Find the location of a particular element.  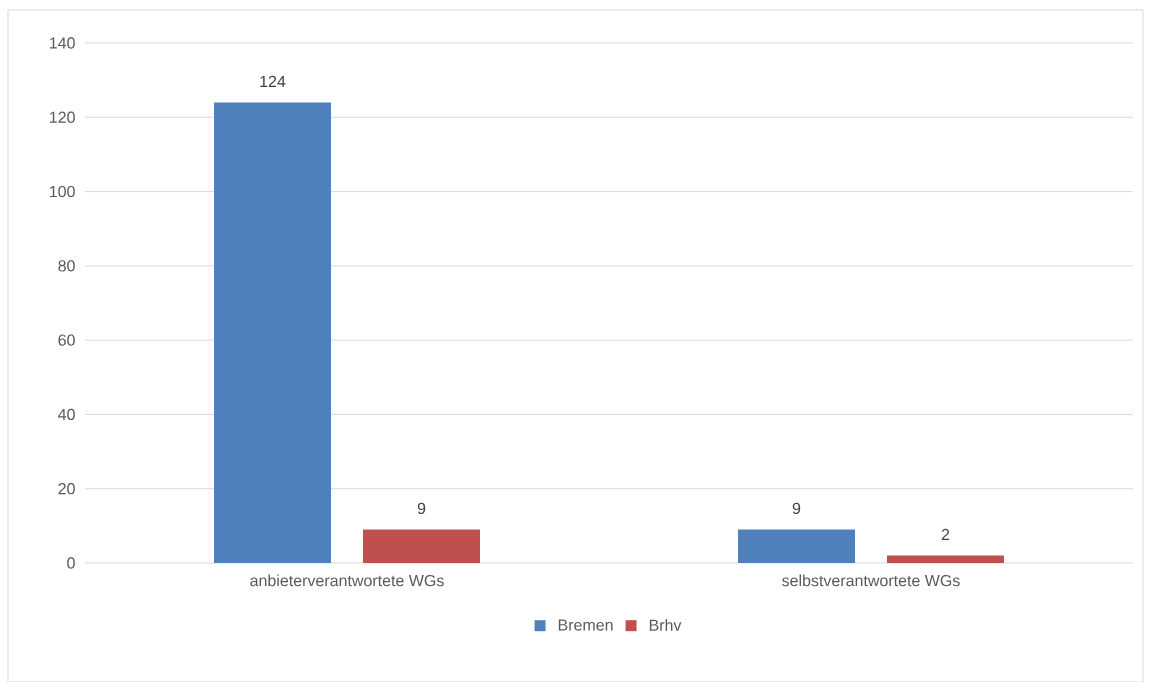

x-tick-label: selbstverantwortete WGs is located at coordinates (871, 580).